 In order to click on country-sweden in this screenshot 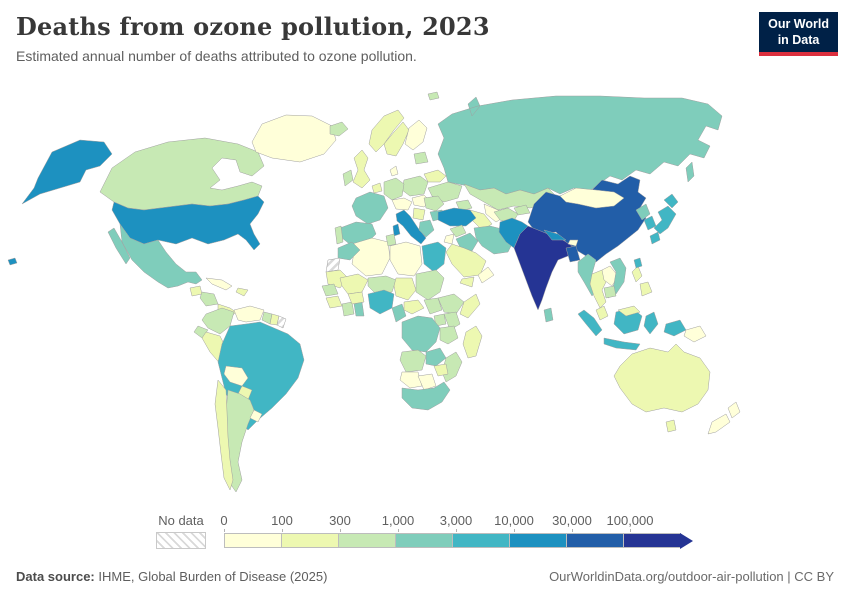, I will do `click(396, 139)`.